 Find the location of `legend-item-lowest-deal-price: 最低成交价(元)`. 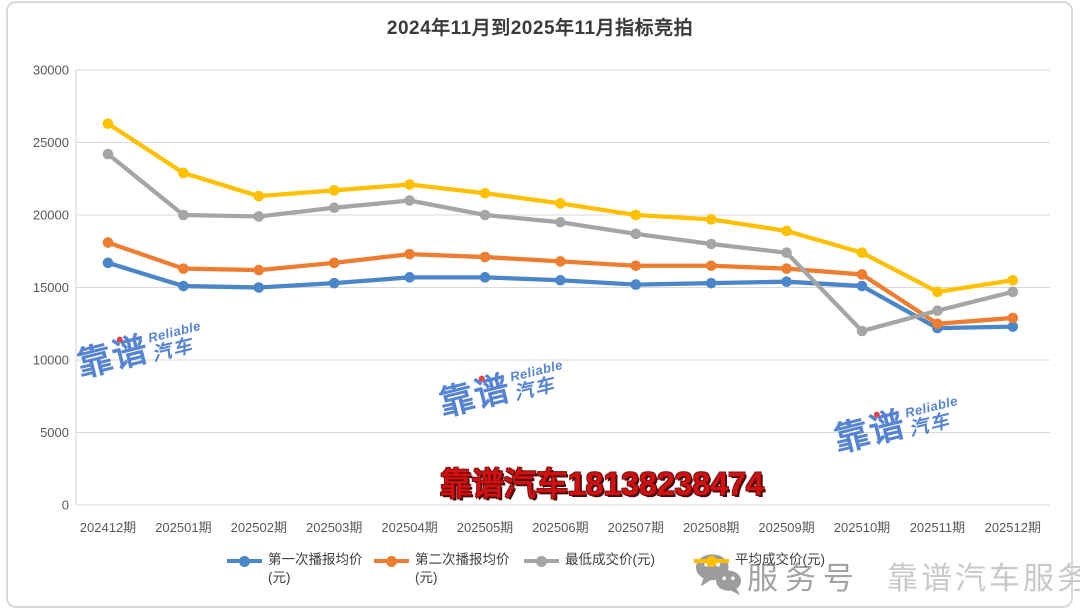

legend-item-lowest-deal-price: 最低成交价(元) is located at coordinates (609, 560).